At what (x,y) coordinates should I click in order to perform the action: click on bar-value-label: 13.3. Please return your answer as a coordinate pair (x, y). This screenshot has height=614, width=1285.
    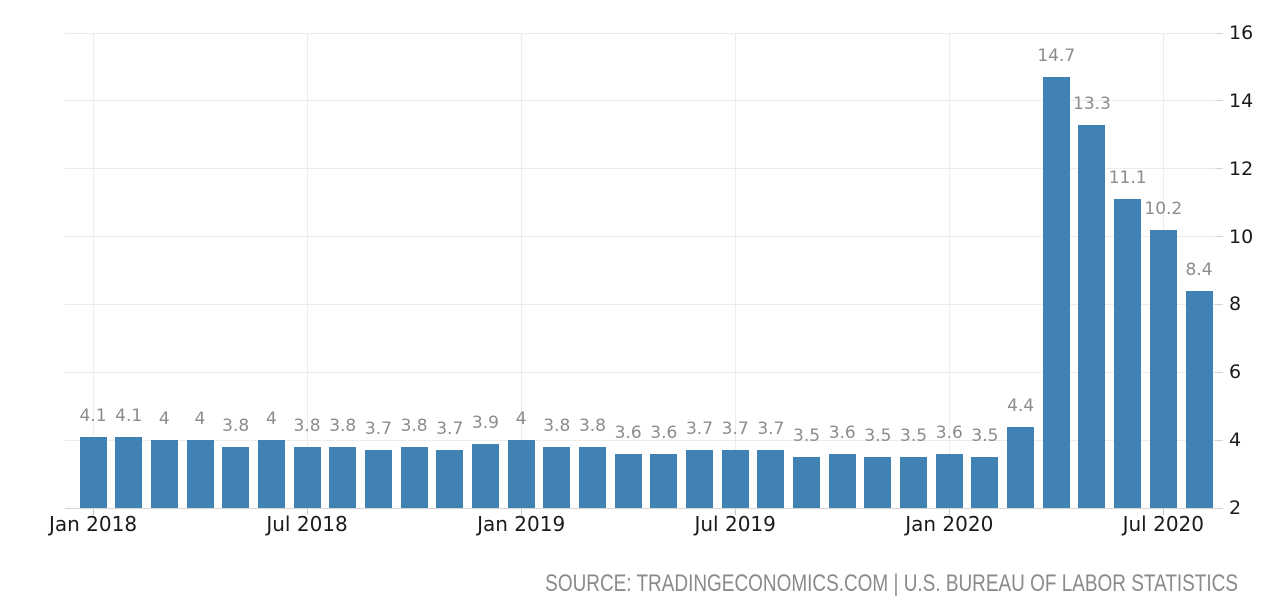
    Looking at the image, I should click on (1092, 103).